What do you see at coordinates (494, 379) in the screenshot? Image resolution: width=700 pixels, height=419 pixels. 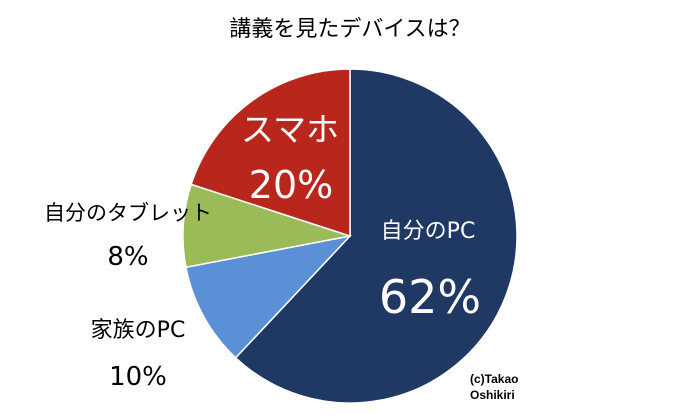 I see `credit-line-1: (c)Takao` at bounding box center [494, 379].